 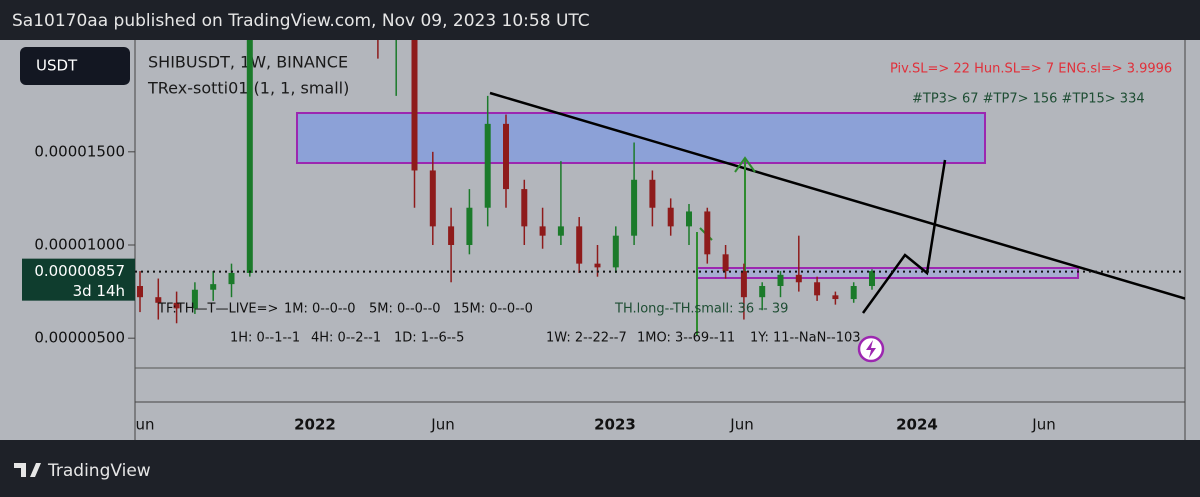 I want to click on alert-bolt, so click(x=871, y=349).